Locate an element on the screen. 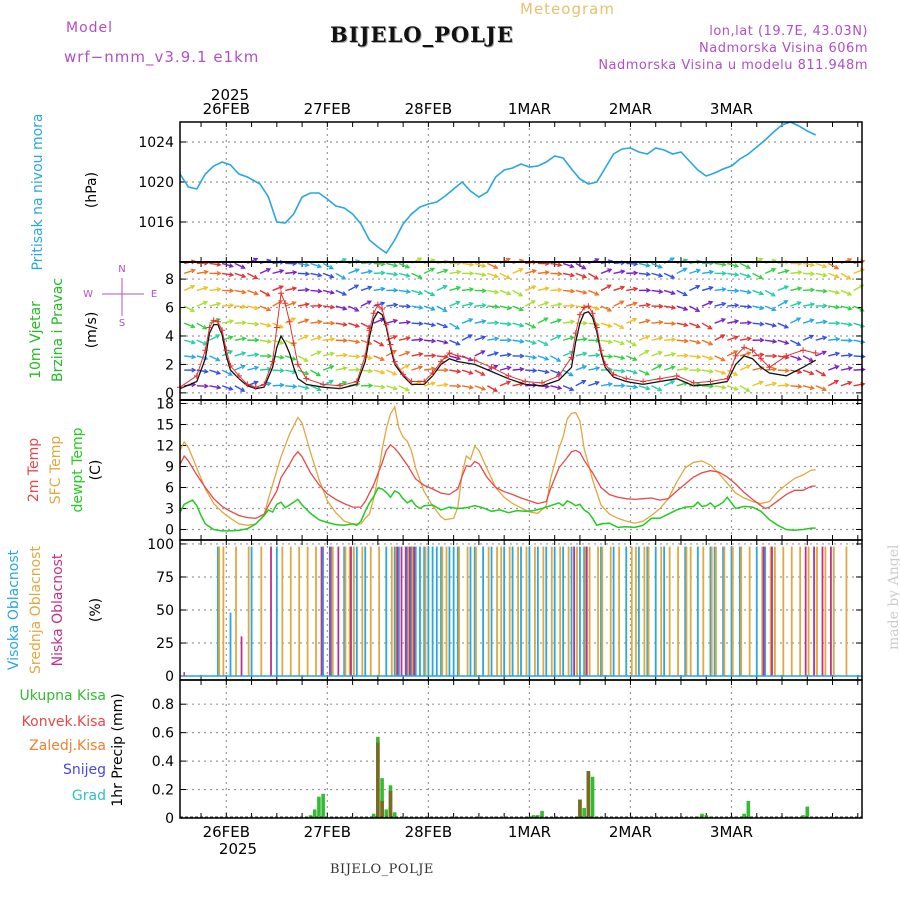  pressure-ytick-label-1024: 1024 is located at coordinates (156, 143).